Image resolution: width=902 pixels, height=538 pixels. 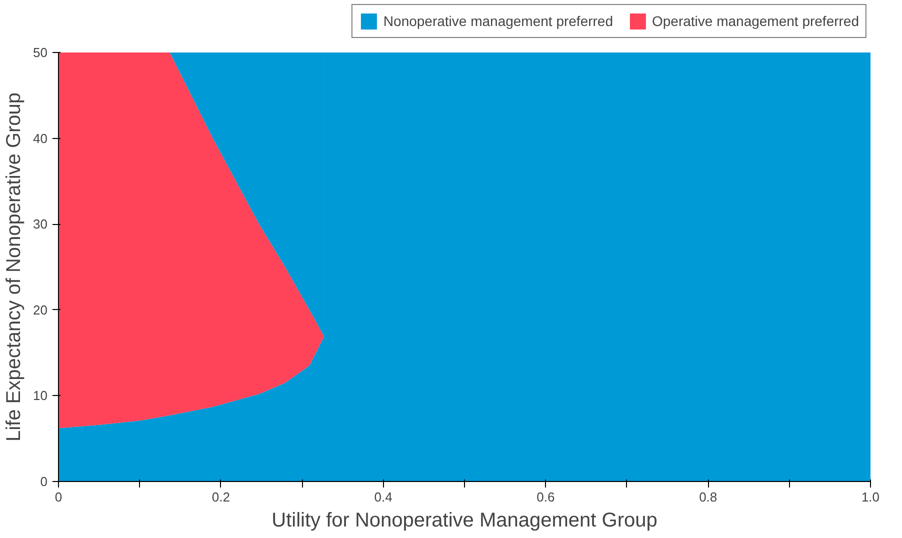 I want to click on x-tick-label: 0.6, so click(x=545, y=497).